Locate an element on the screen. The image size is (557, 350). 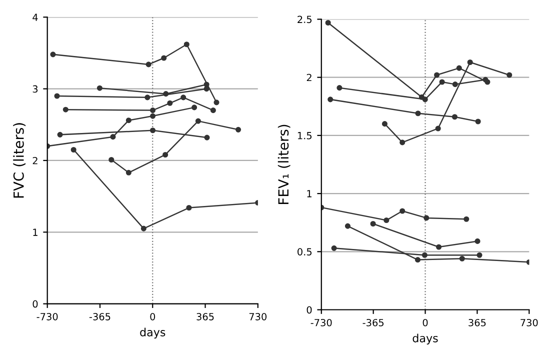
y-axis-title: FVC (liters) is located at coordinates (19, 160).